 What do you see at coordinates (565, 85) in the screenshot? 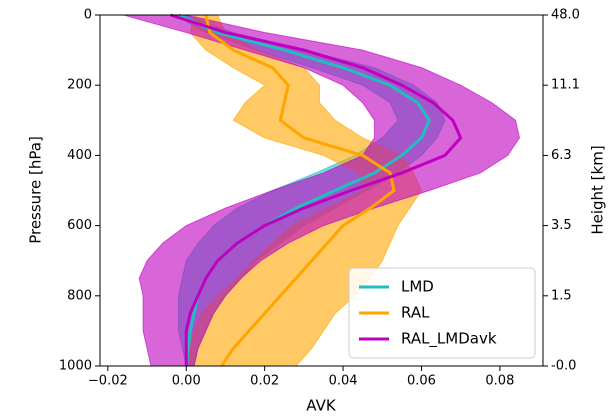
I see `y2-tick-label: 11.1` at bounding box center [565, 85].